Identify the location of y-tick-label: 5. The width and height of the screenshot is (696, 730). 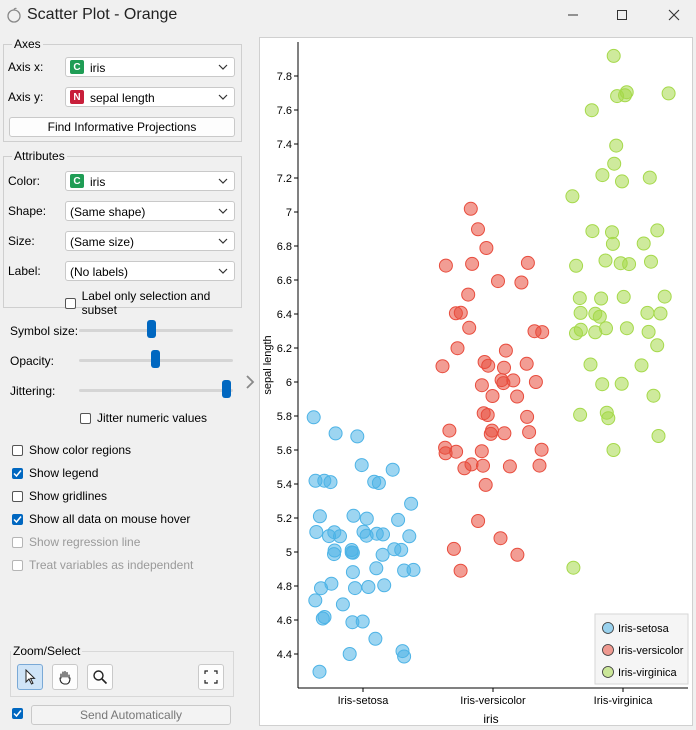
(289, 553).